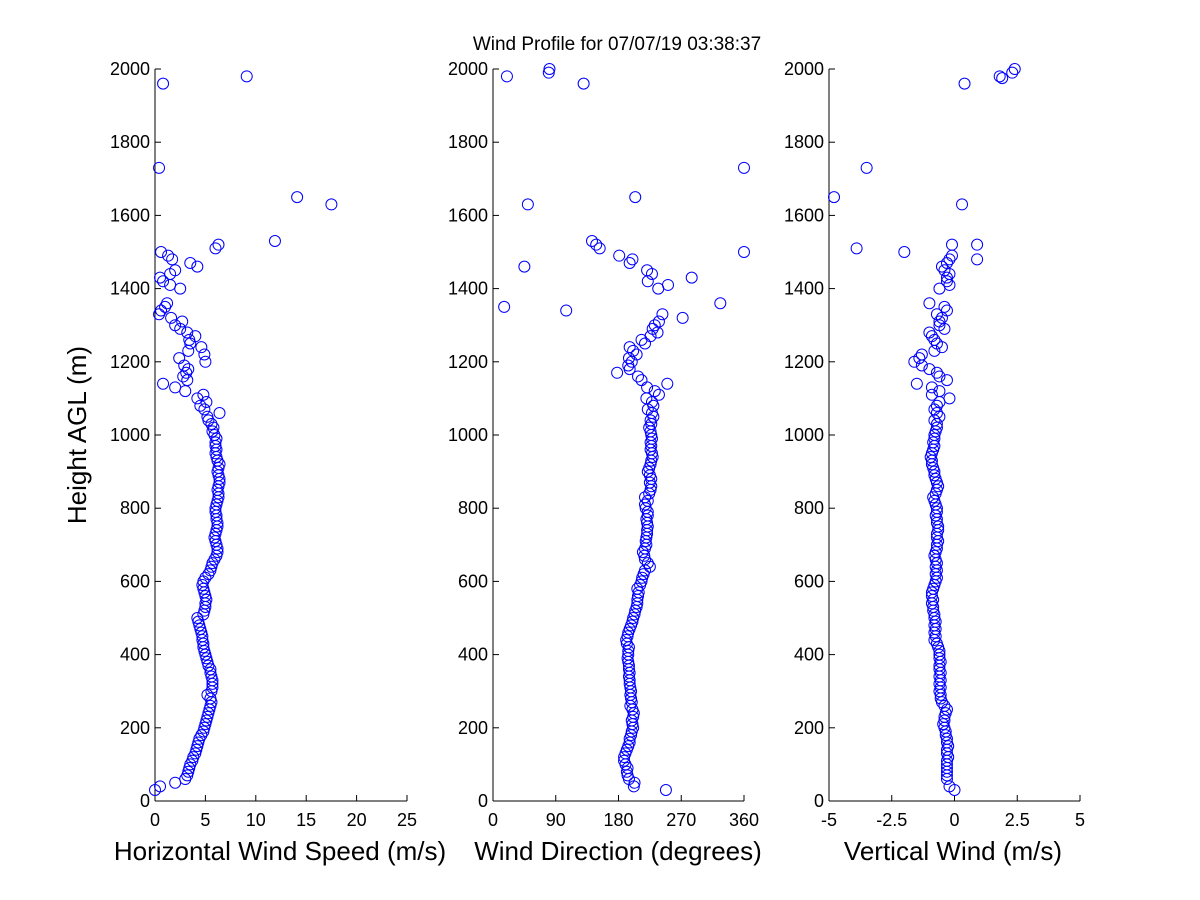 The image size is (1200, 900). I want to click on speed-y-tick-label: 1800, so click(130, 142).